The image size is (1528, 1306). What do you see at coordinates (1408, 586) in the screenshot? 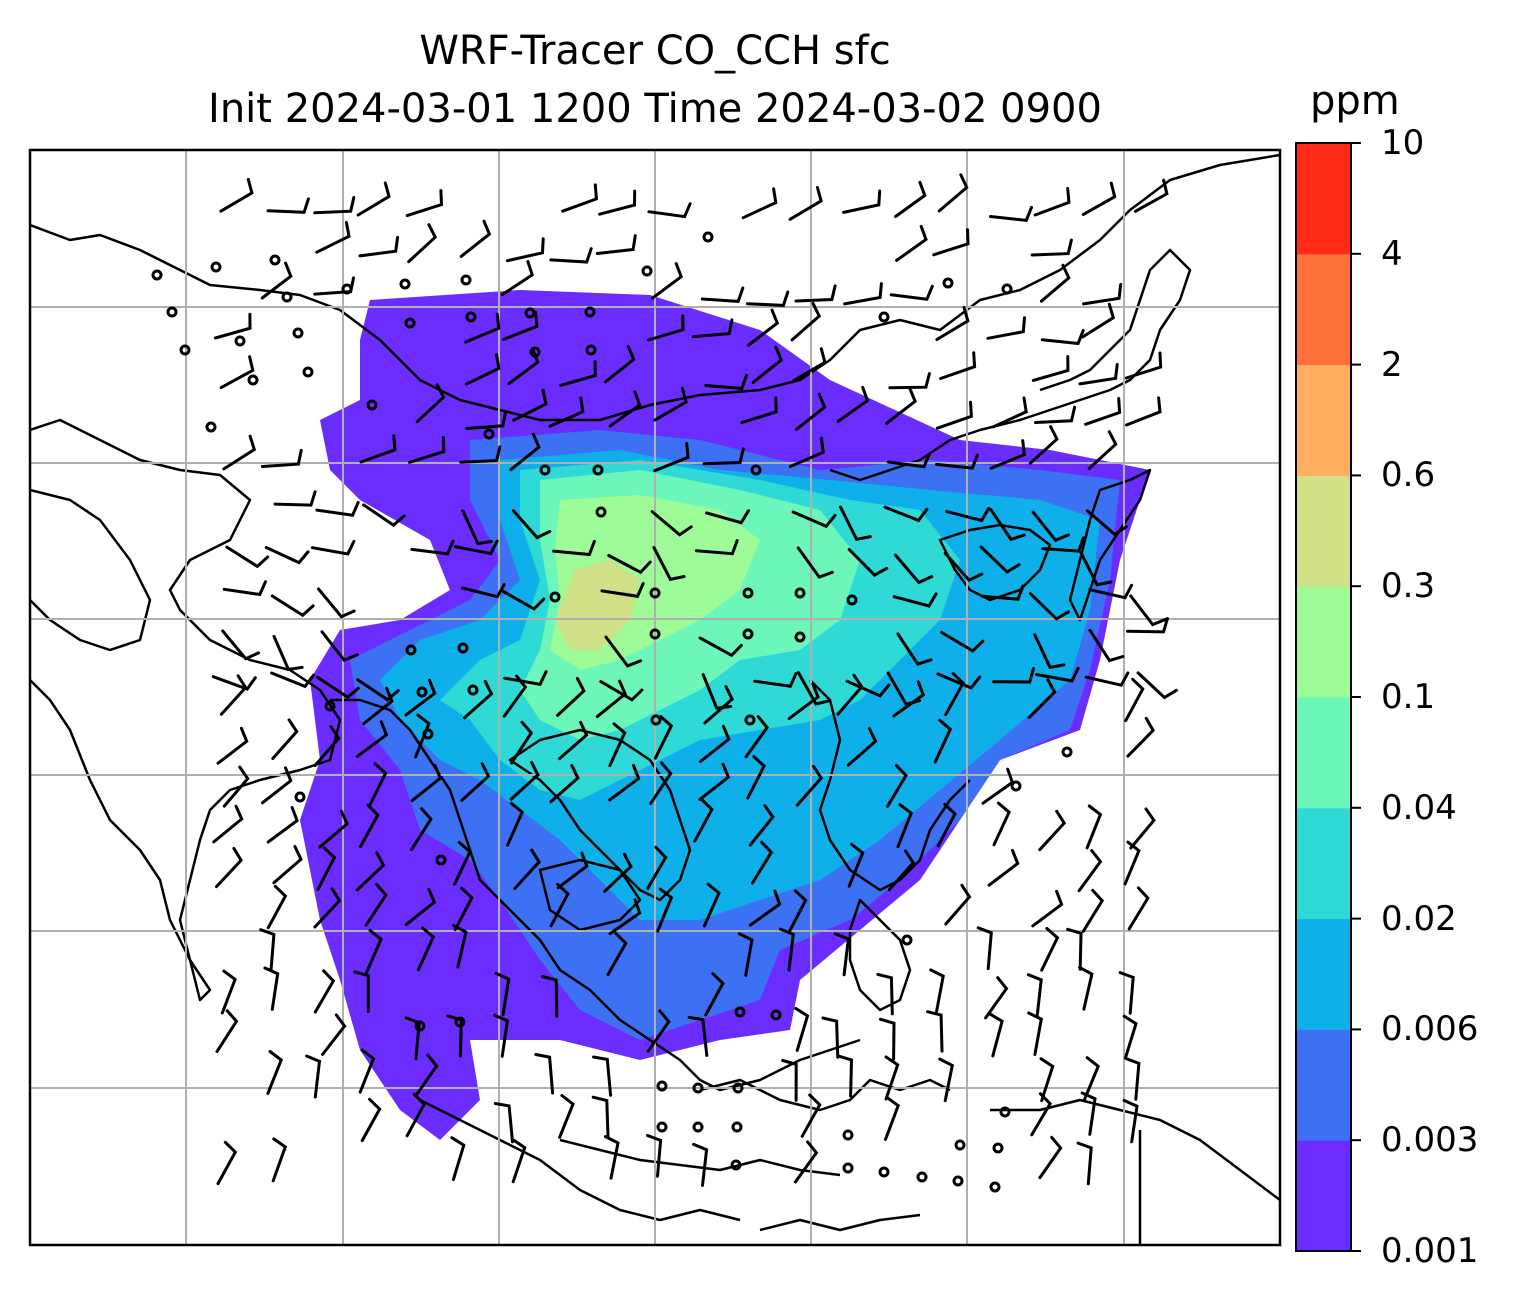
I see `colorbar-tick-label: 0.3` at bounding box center [1408, 586].